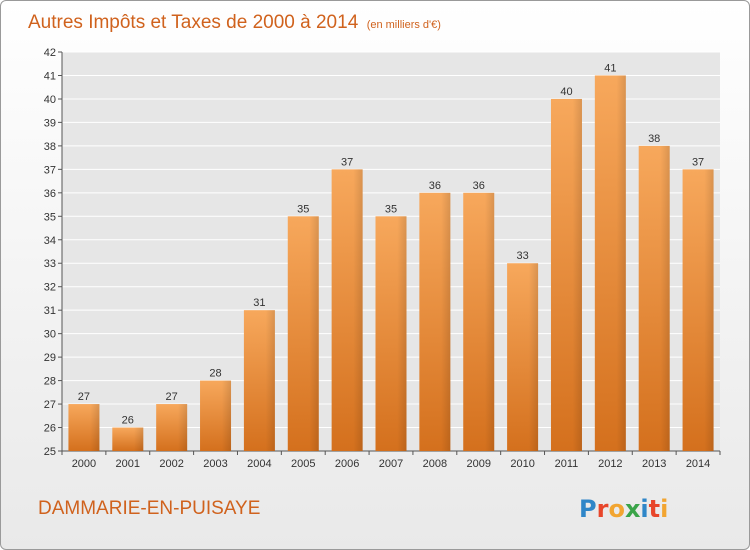 The image size is (750, 550). I want to click on y-tick-label: 36, so click(50, 194).